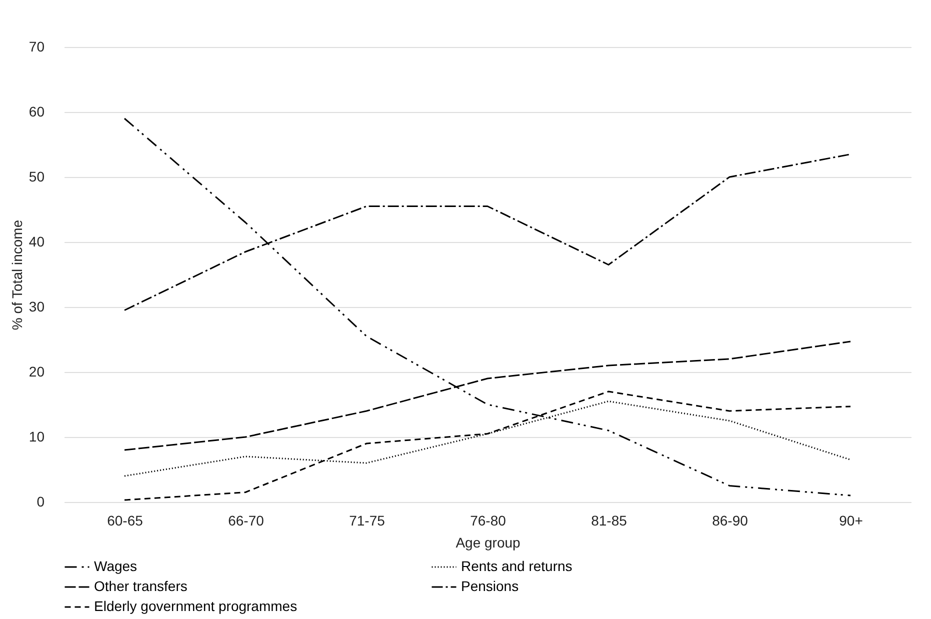 Image resolution: width=931 pixels, height=619 pixels. What do you see at coordinates (36, 372) in the screenshot?
I see `y-tick-label: 20` at bounding box center [36, 372].